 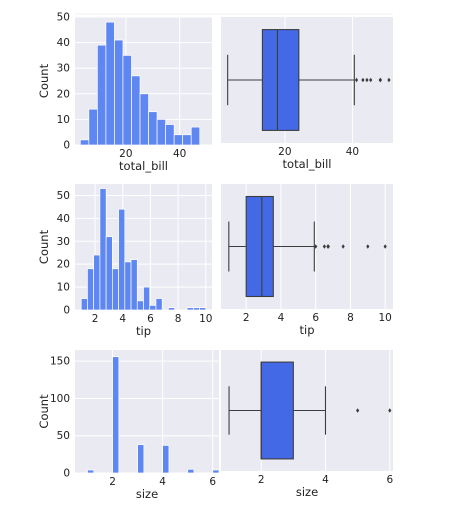 I want to click on panel-1: 20 40 total_bill 0 10 20 30 40 50 Count, so click(x=124, y=92).